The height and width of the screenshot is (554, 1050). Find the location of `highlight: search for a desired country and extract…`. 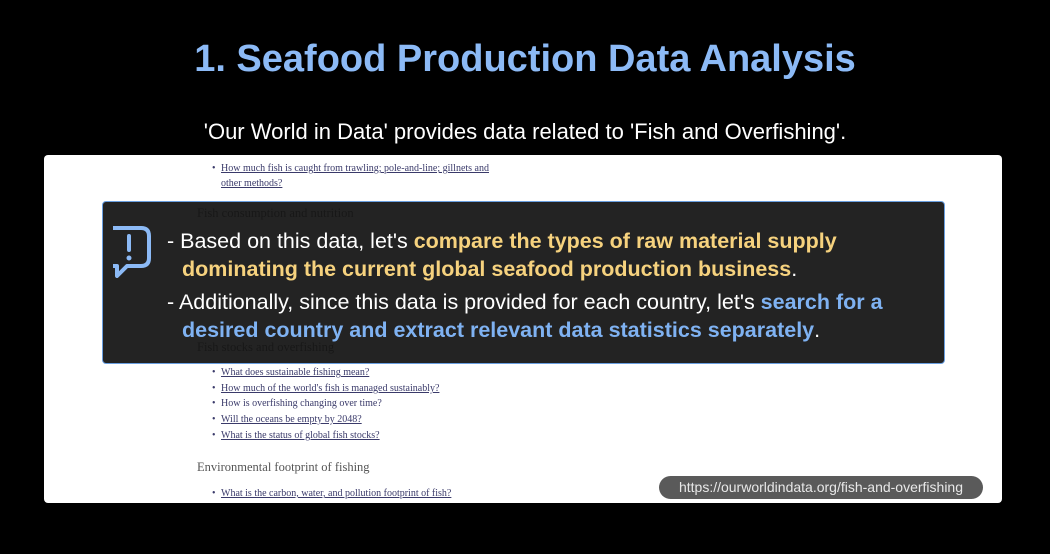

highlight: search for a desired country and extract… is located at coordinates (532, 316).